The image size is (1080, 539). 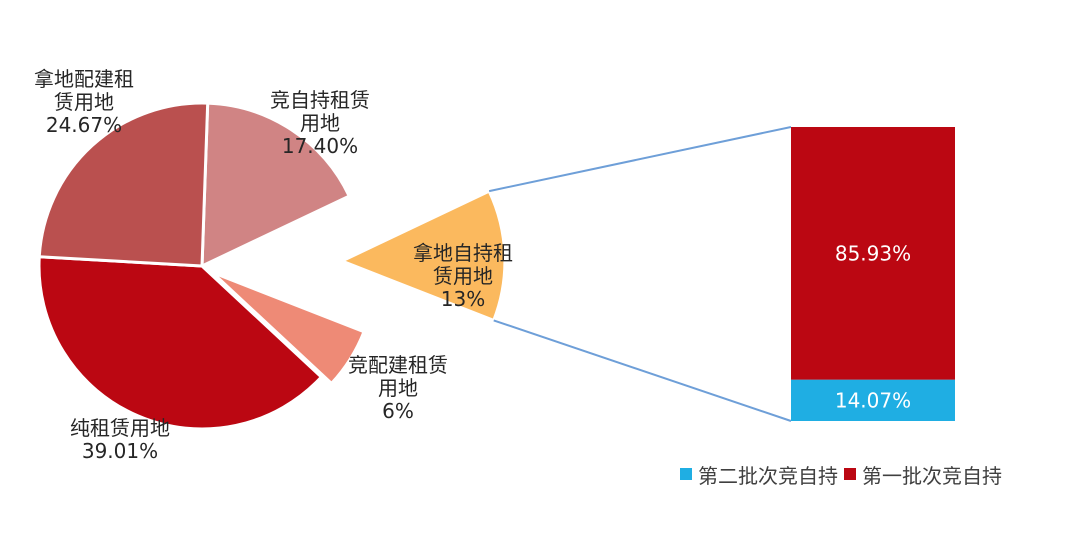 I want to click on legend-swatch-first-batch, so click(x=850, y=474).